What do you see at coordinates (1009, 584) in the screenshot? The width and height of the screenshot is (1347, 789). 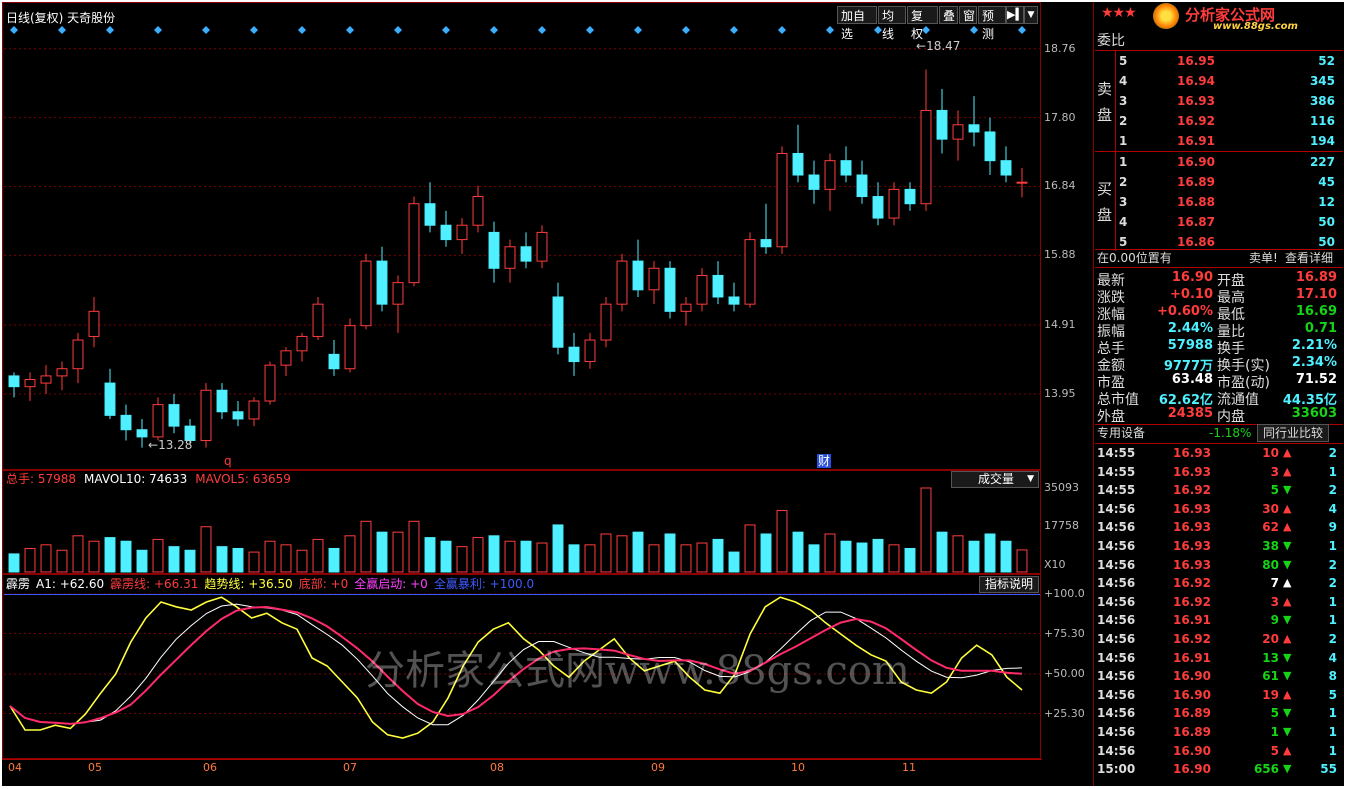 I see `indicator-help-button: 指标说明` at bounding box center [1009, 584].